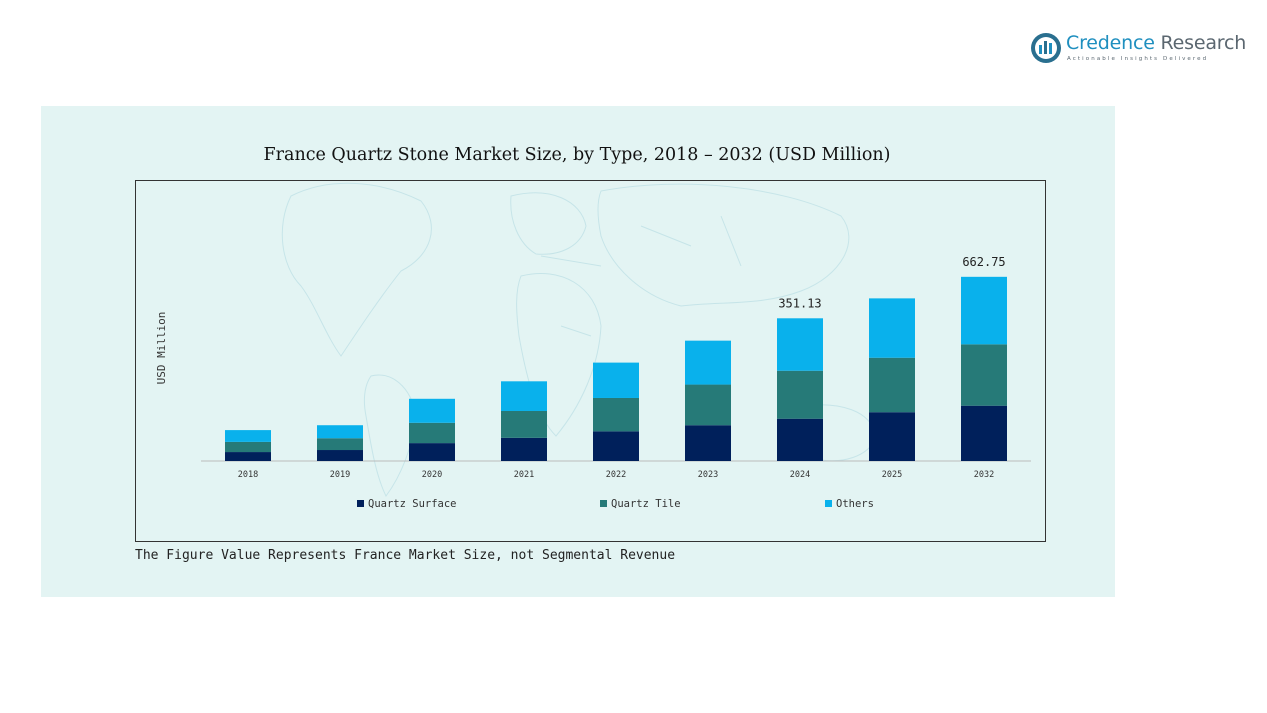  I want to click on bar-quartz-tile-2024, so click(800, 394).